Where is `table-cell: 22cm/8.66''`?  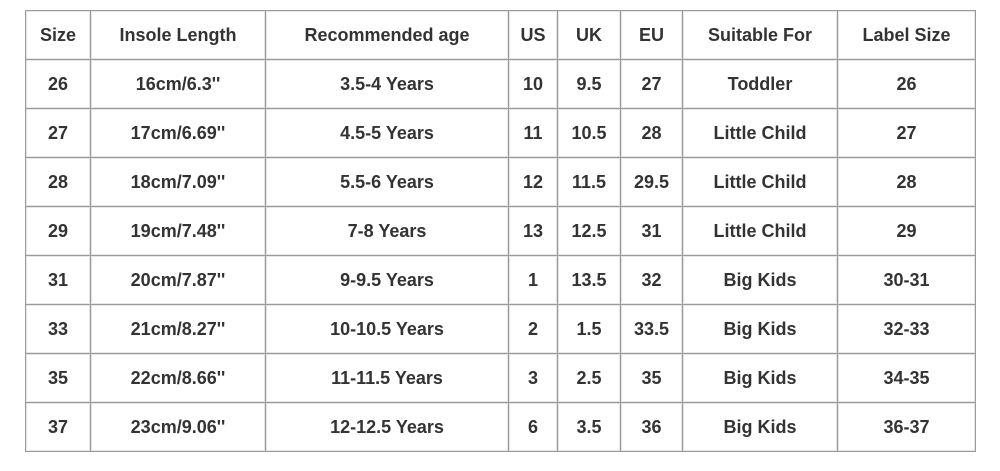 table-cell: 22cm/8.66'' is located at coordinates (178, 378).